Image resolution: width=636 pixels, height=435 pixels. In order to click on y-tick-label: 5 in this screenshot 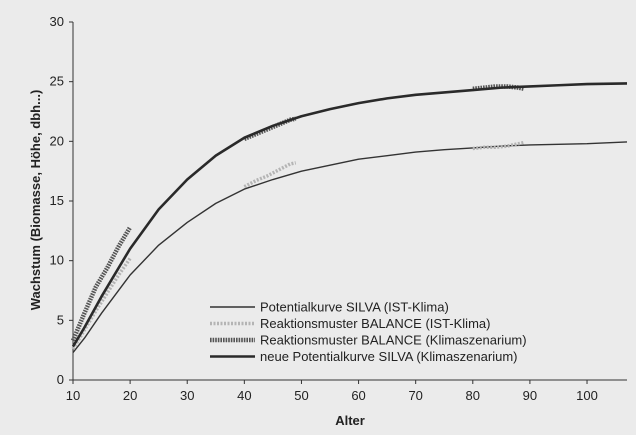, I will do `click(60, 319)`.